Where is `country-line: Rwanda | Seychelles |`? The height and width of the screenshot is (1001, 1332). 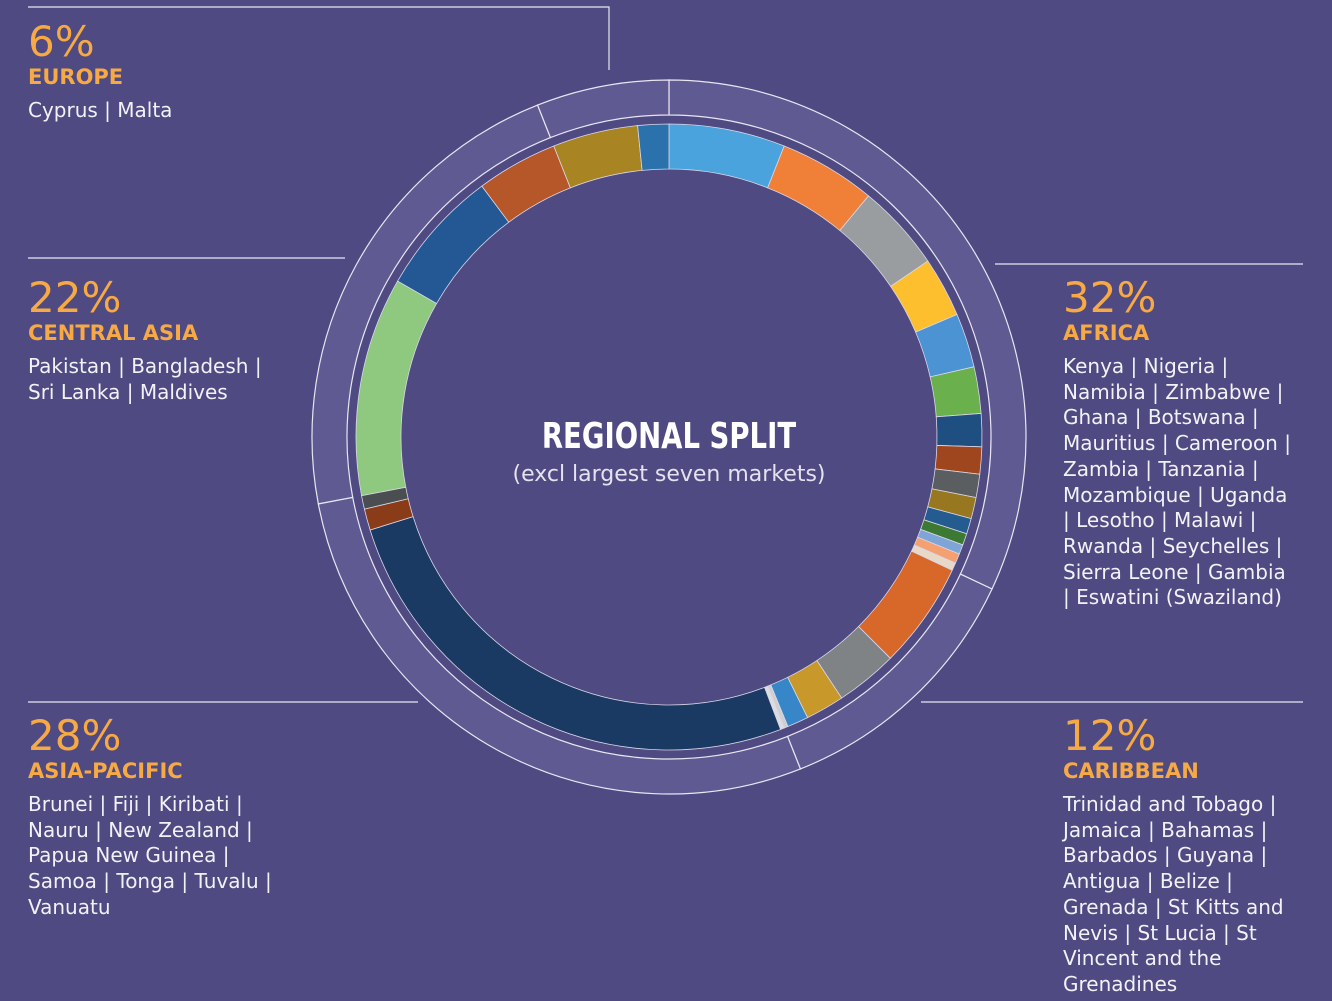
country-line: Rwanda | Seychelles | is located at coordinates (1173, 545).